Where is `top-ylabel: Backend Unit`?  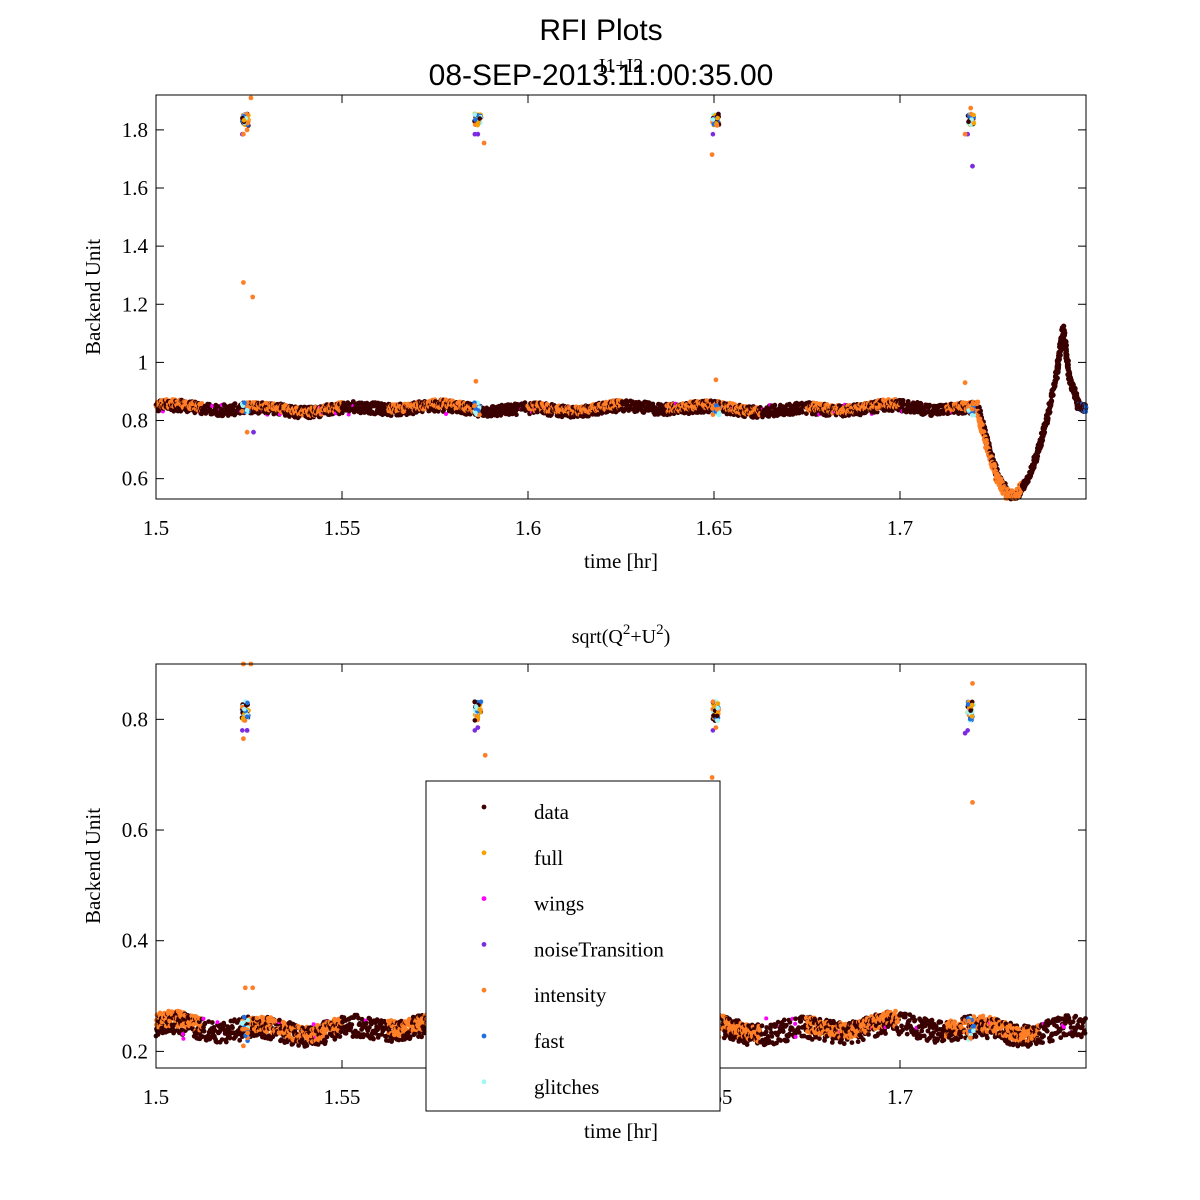
top-ylabel: Backend Unit is located at coordinates (93, 297).